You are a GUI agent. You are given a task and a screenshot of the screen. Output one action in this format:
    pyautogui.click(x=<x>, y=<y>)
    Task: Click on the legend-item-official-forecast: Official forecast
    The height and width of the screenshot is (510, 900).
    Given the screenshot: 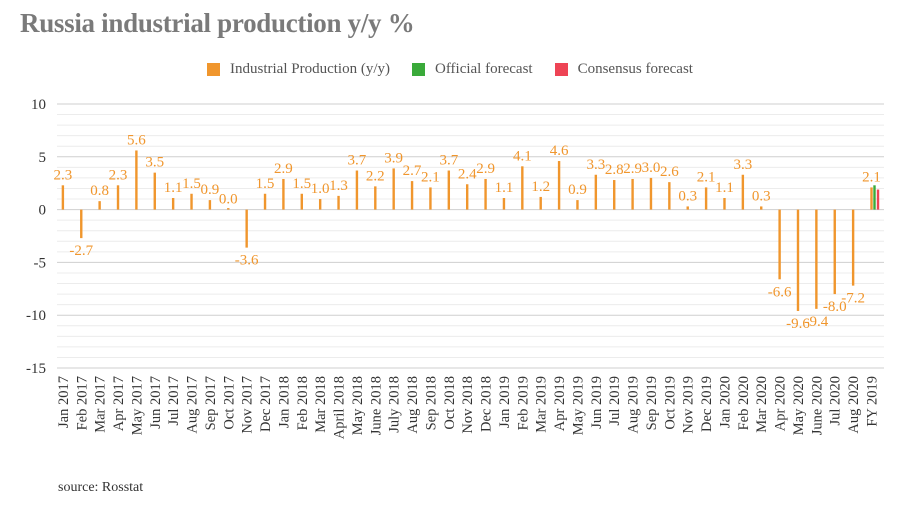 What is the action you would take?
    pyautogui.click(x=472, y=69)
    